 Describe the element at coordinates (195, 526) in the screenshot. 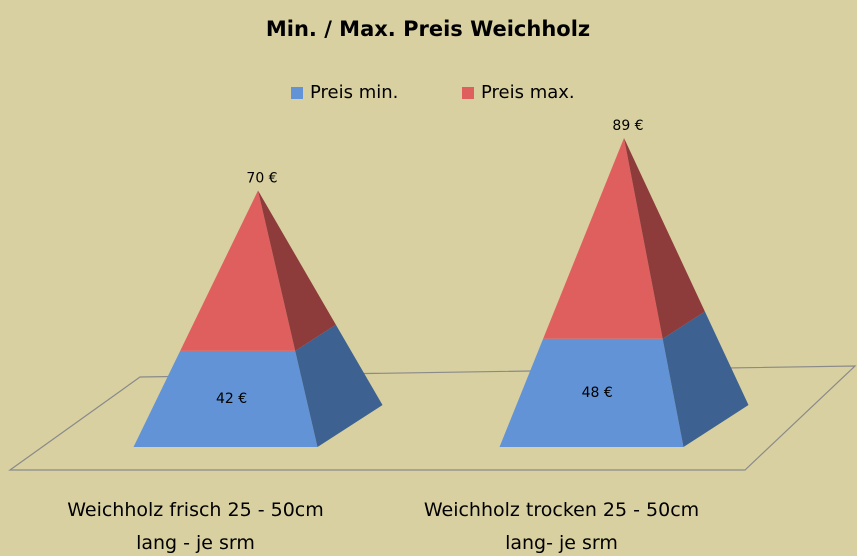

I see `category-label: Weichholz frisch 25 - 50cm lang - je srm` at that location.